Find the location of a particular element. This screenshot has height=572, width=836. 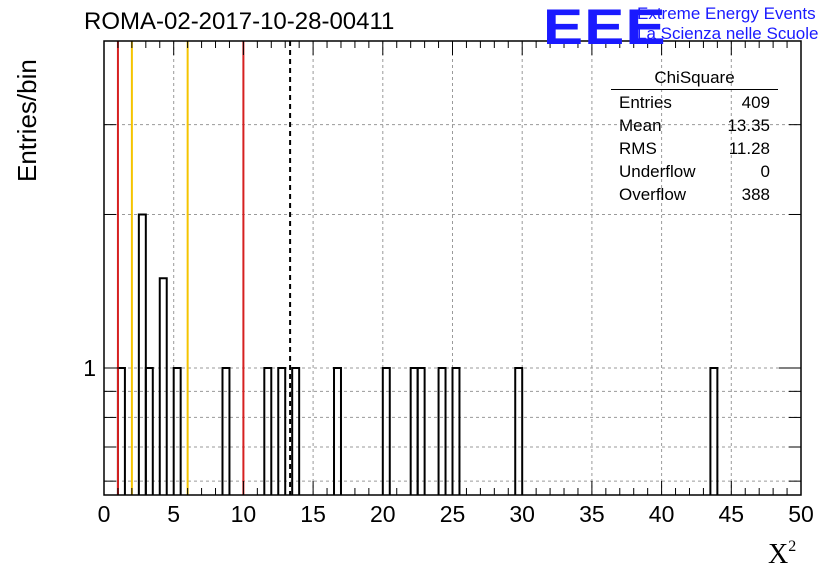

stats-row-mean: Mean 13.35 is located at coordinates (694, 125).